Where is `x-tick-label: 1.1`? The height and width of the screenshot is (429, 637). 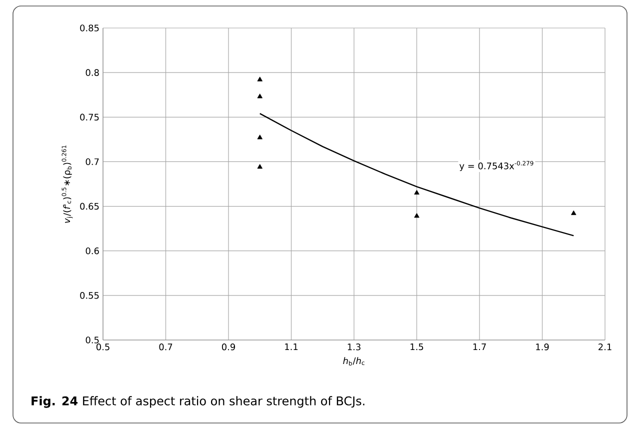
x-tick-label: 1.1 is located at coordinates (291, 347).